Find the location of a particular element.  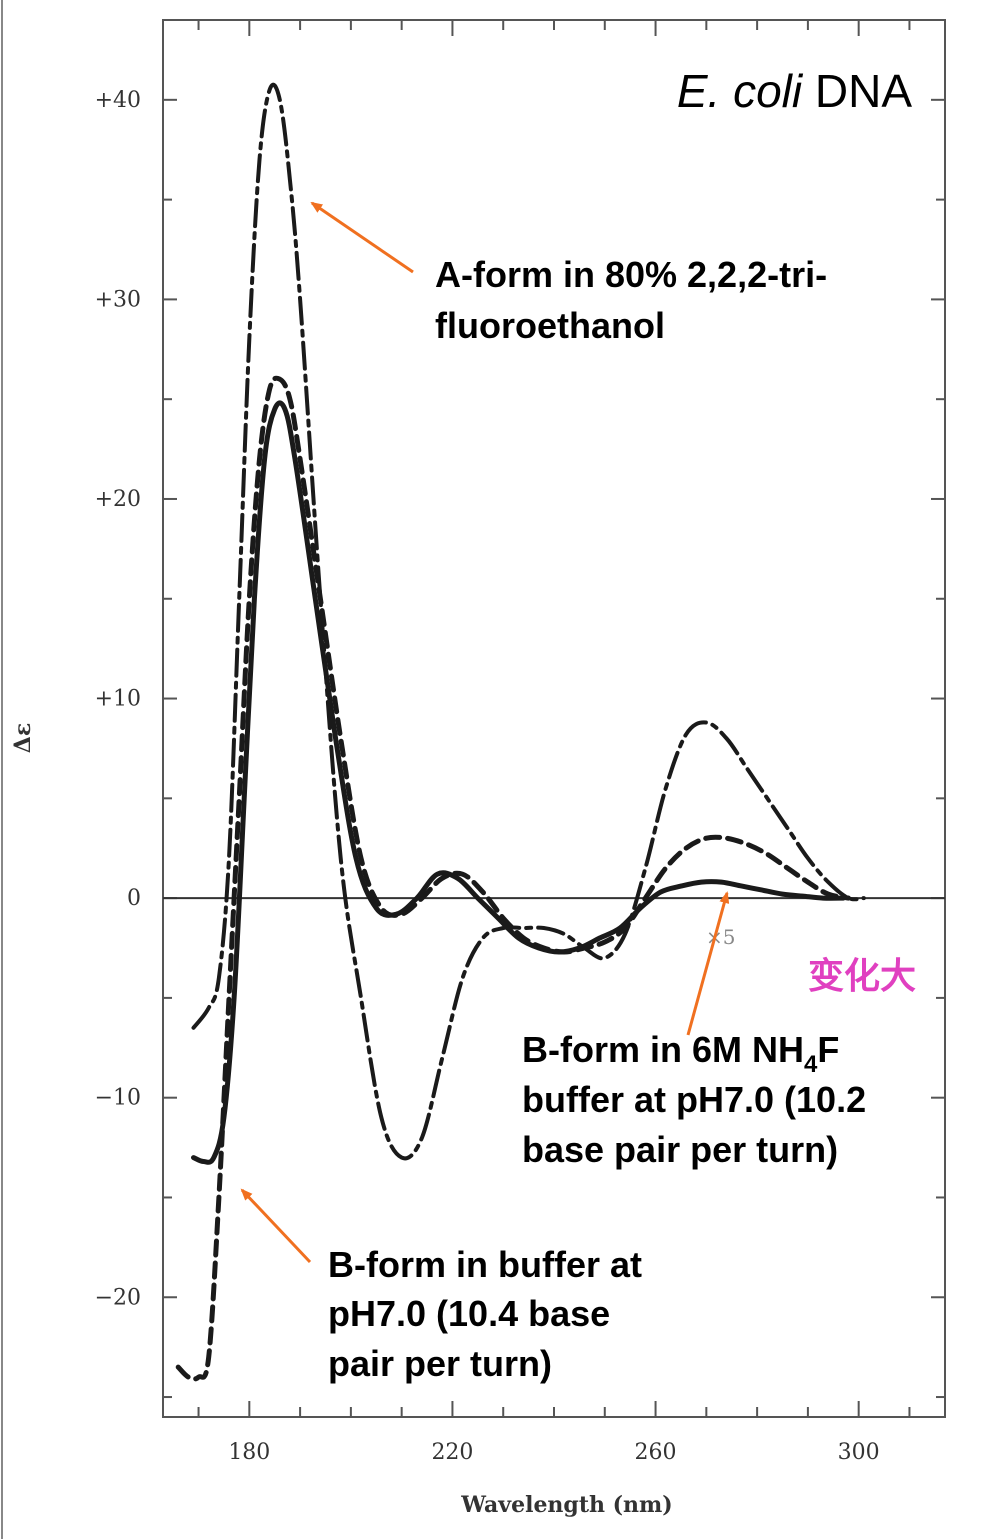

annotation-b-form-buffer-line1: B-form in buffer at is located at coordinates (485, 1264).